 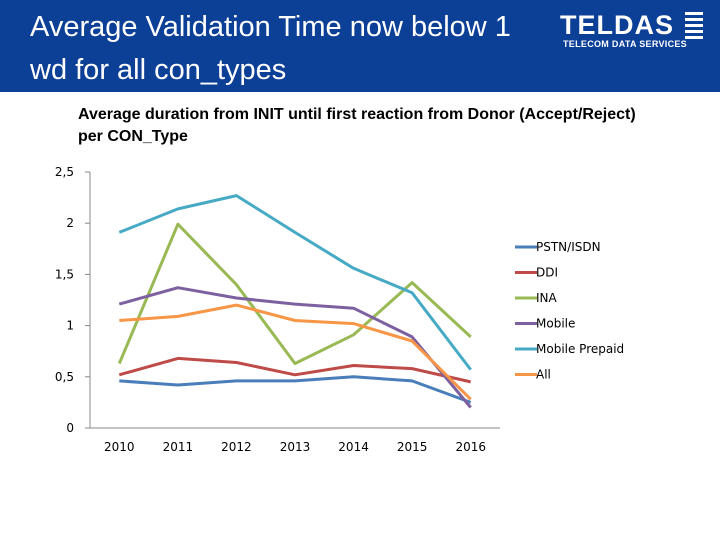 What do you see at coordinates (555, 324) in the screenshot?
I see `legend-label-mobile: Mobile` at bounding box center [555, 324].